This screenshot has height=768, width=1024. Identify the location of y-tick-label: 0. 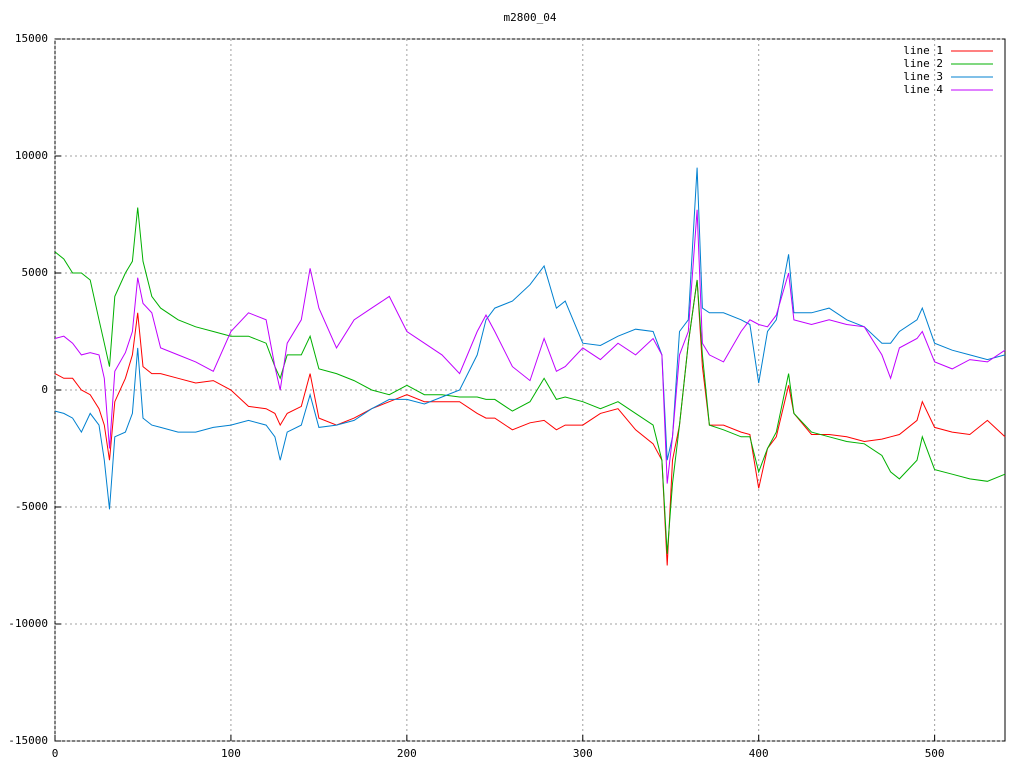
(44, 389).